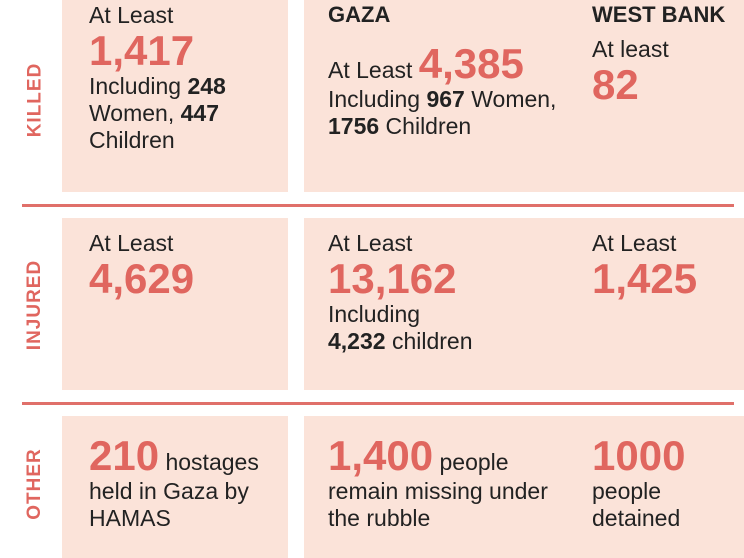 This screenshot has width=744, height=558. I want to click on other-israel-line0: 210 hostages, so click(174, 455).